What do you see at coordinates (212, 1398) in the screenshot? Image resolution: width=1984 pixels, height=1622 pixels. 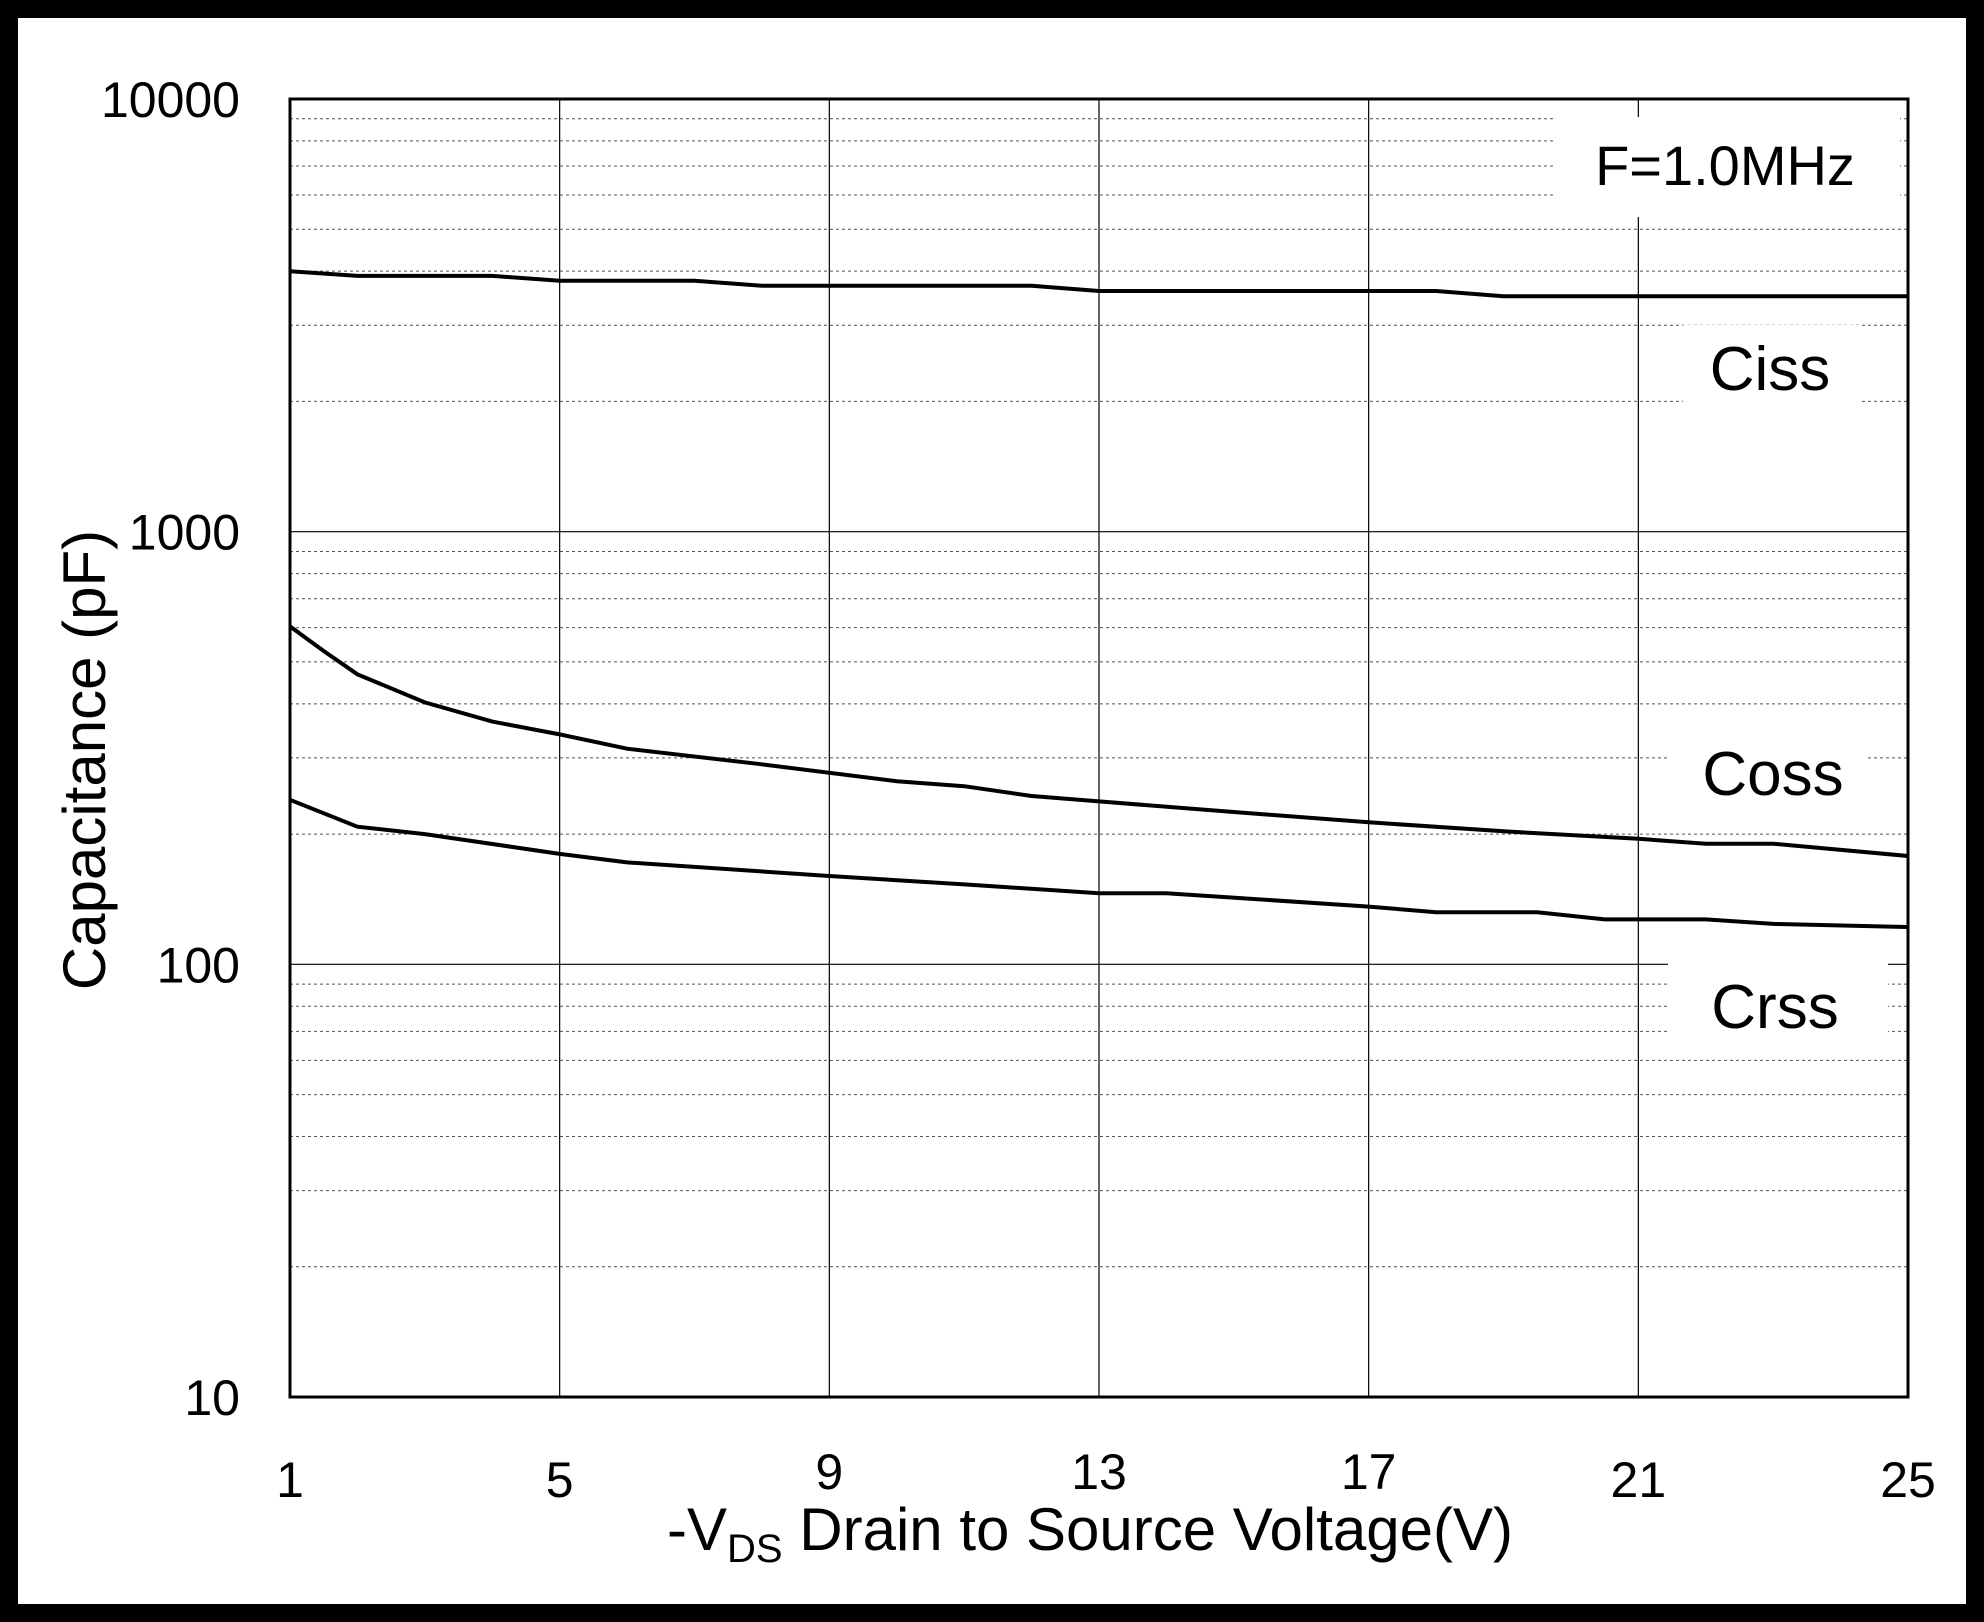 I see `y-tick-label: 10` at bounding box center [212, 1398].